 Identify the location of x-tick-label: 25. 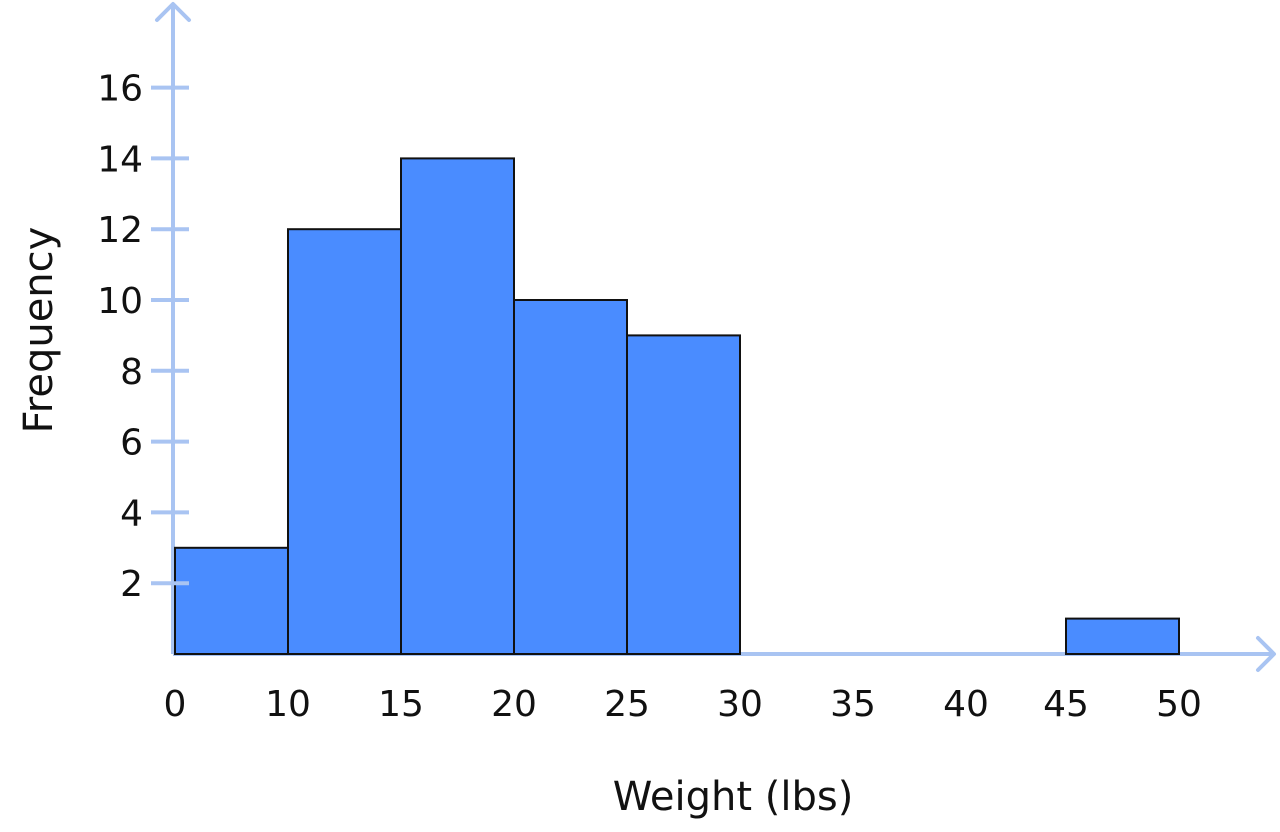
(627, 704).